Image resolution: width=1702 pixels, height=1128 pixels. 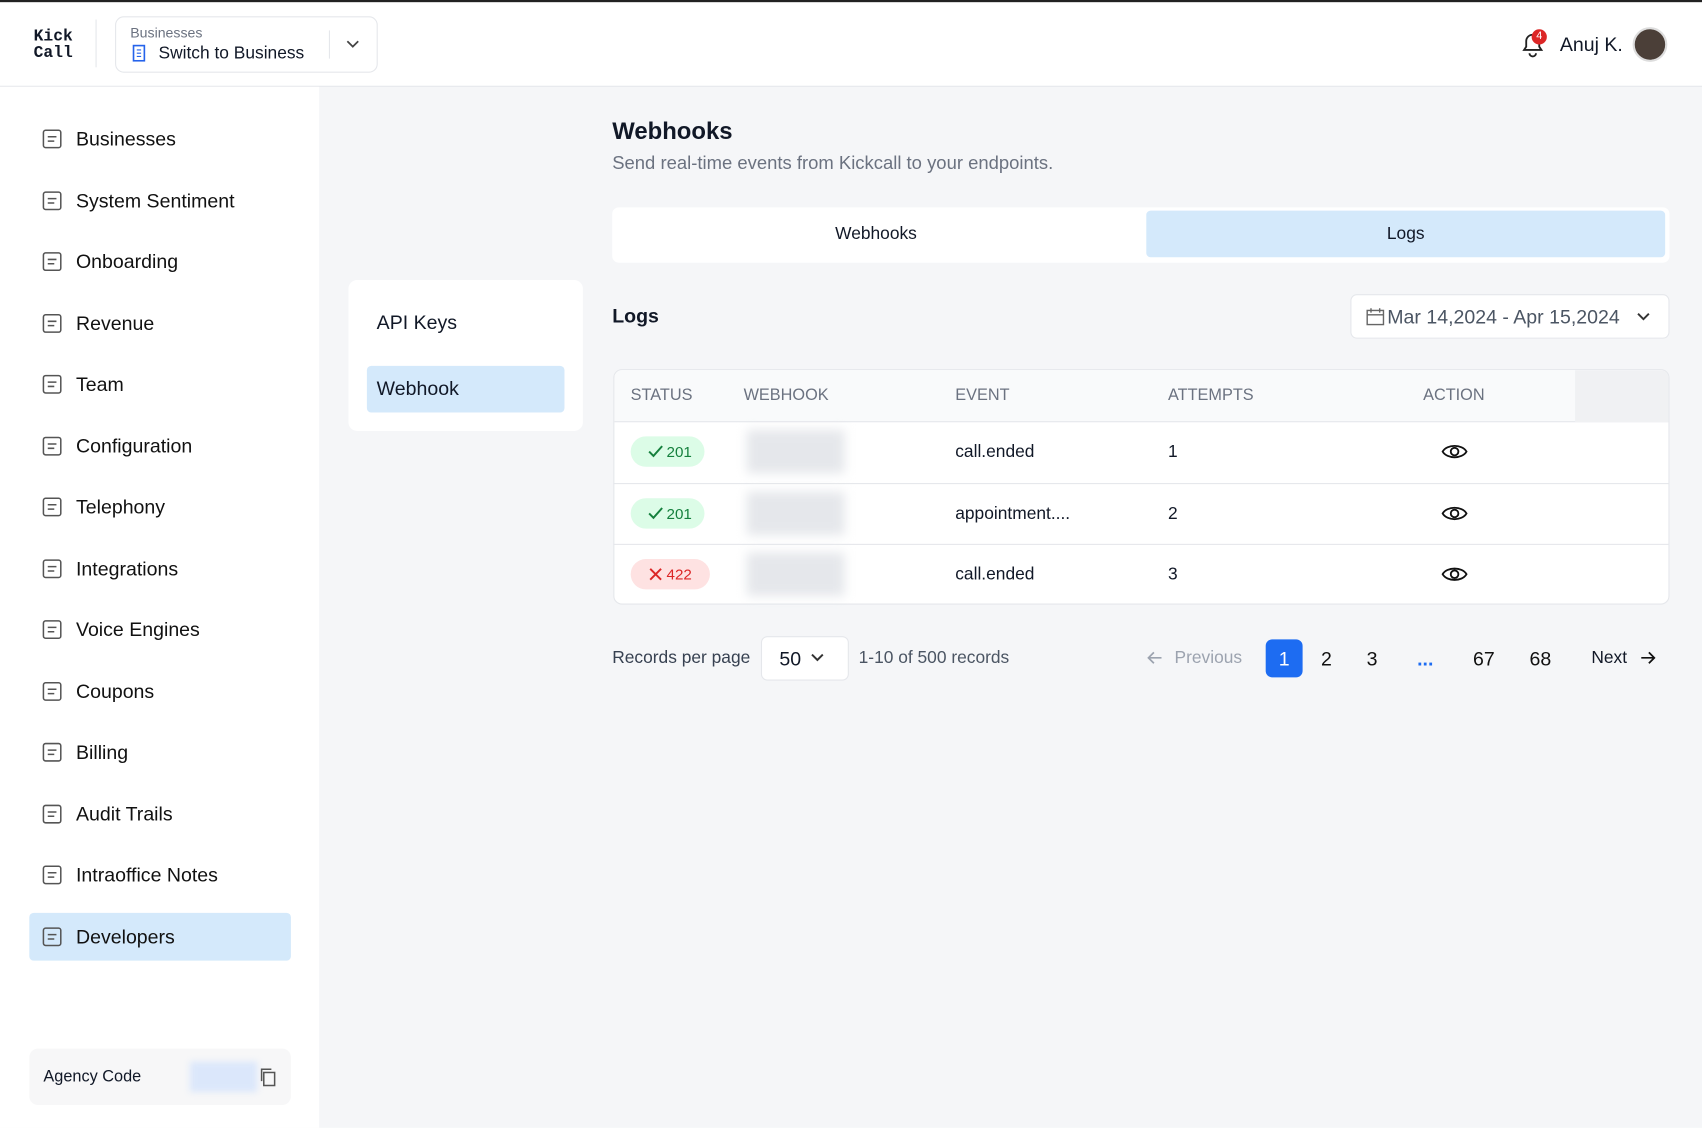 What do you see at coordinates (115, 323) in the screenshot?
I see `nav-item: Revenue` at bounding box center [115, 323].